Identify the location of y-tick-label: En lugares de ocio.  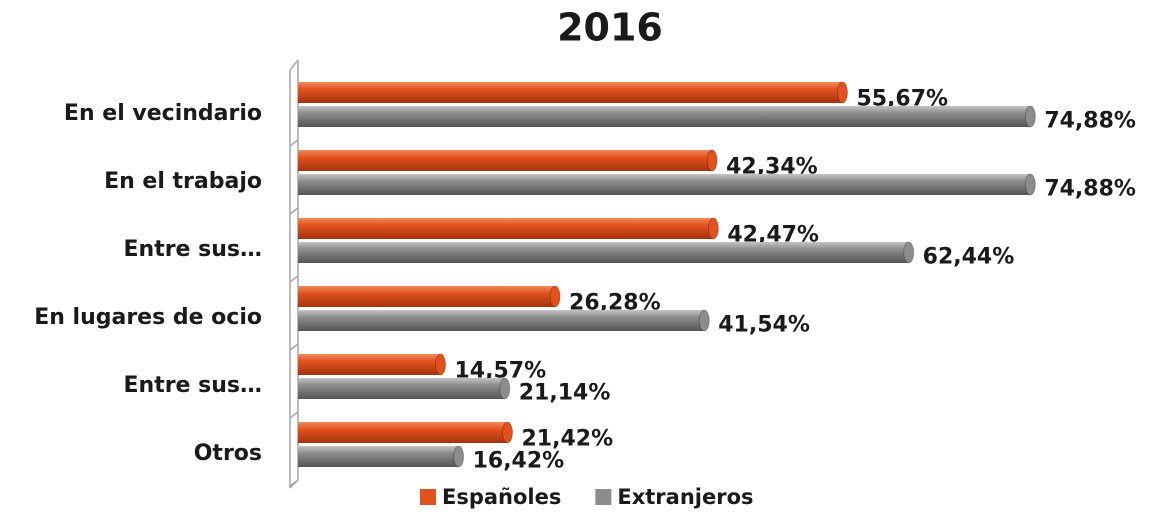
(148, 317).